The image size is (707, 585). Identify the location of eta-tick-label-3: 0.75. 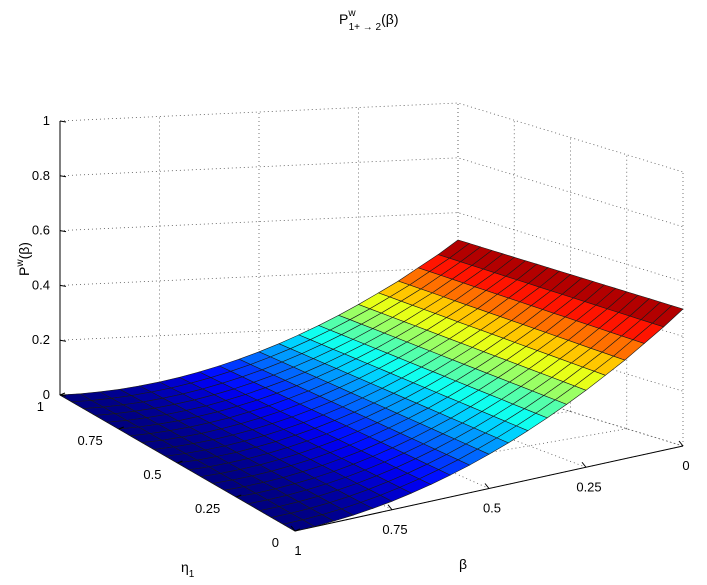
(89, 440).